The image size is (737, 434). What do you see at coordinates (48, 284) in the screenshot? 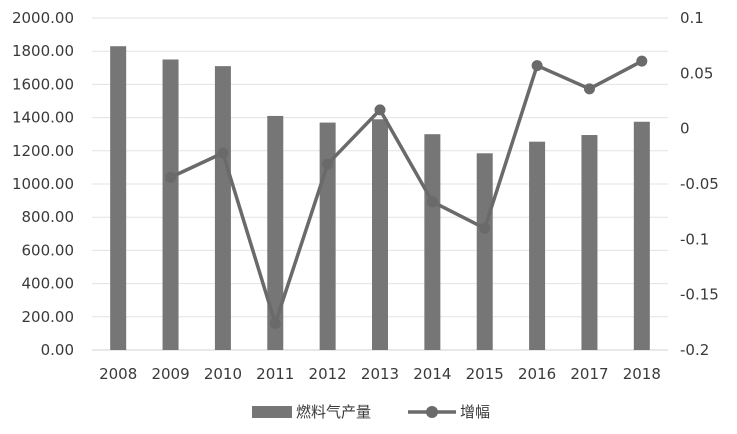
I see `left-tick-label: 400.00` at bounding box center [48, 284].